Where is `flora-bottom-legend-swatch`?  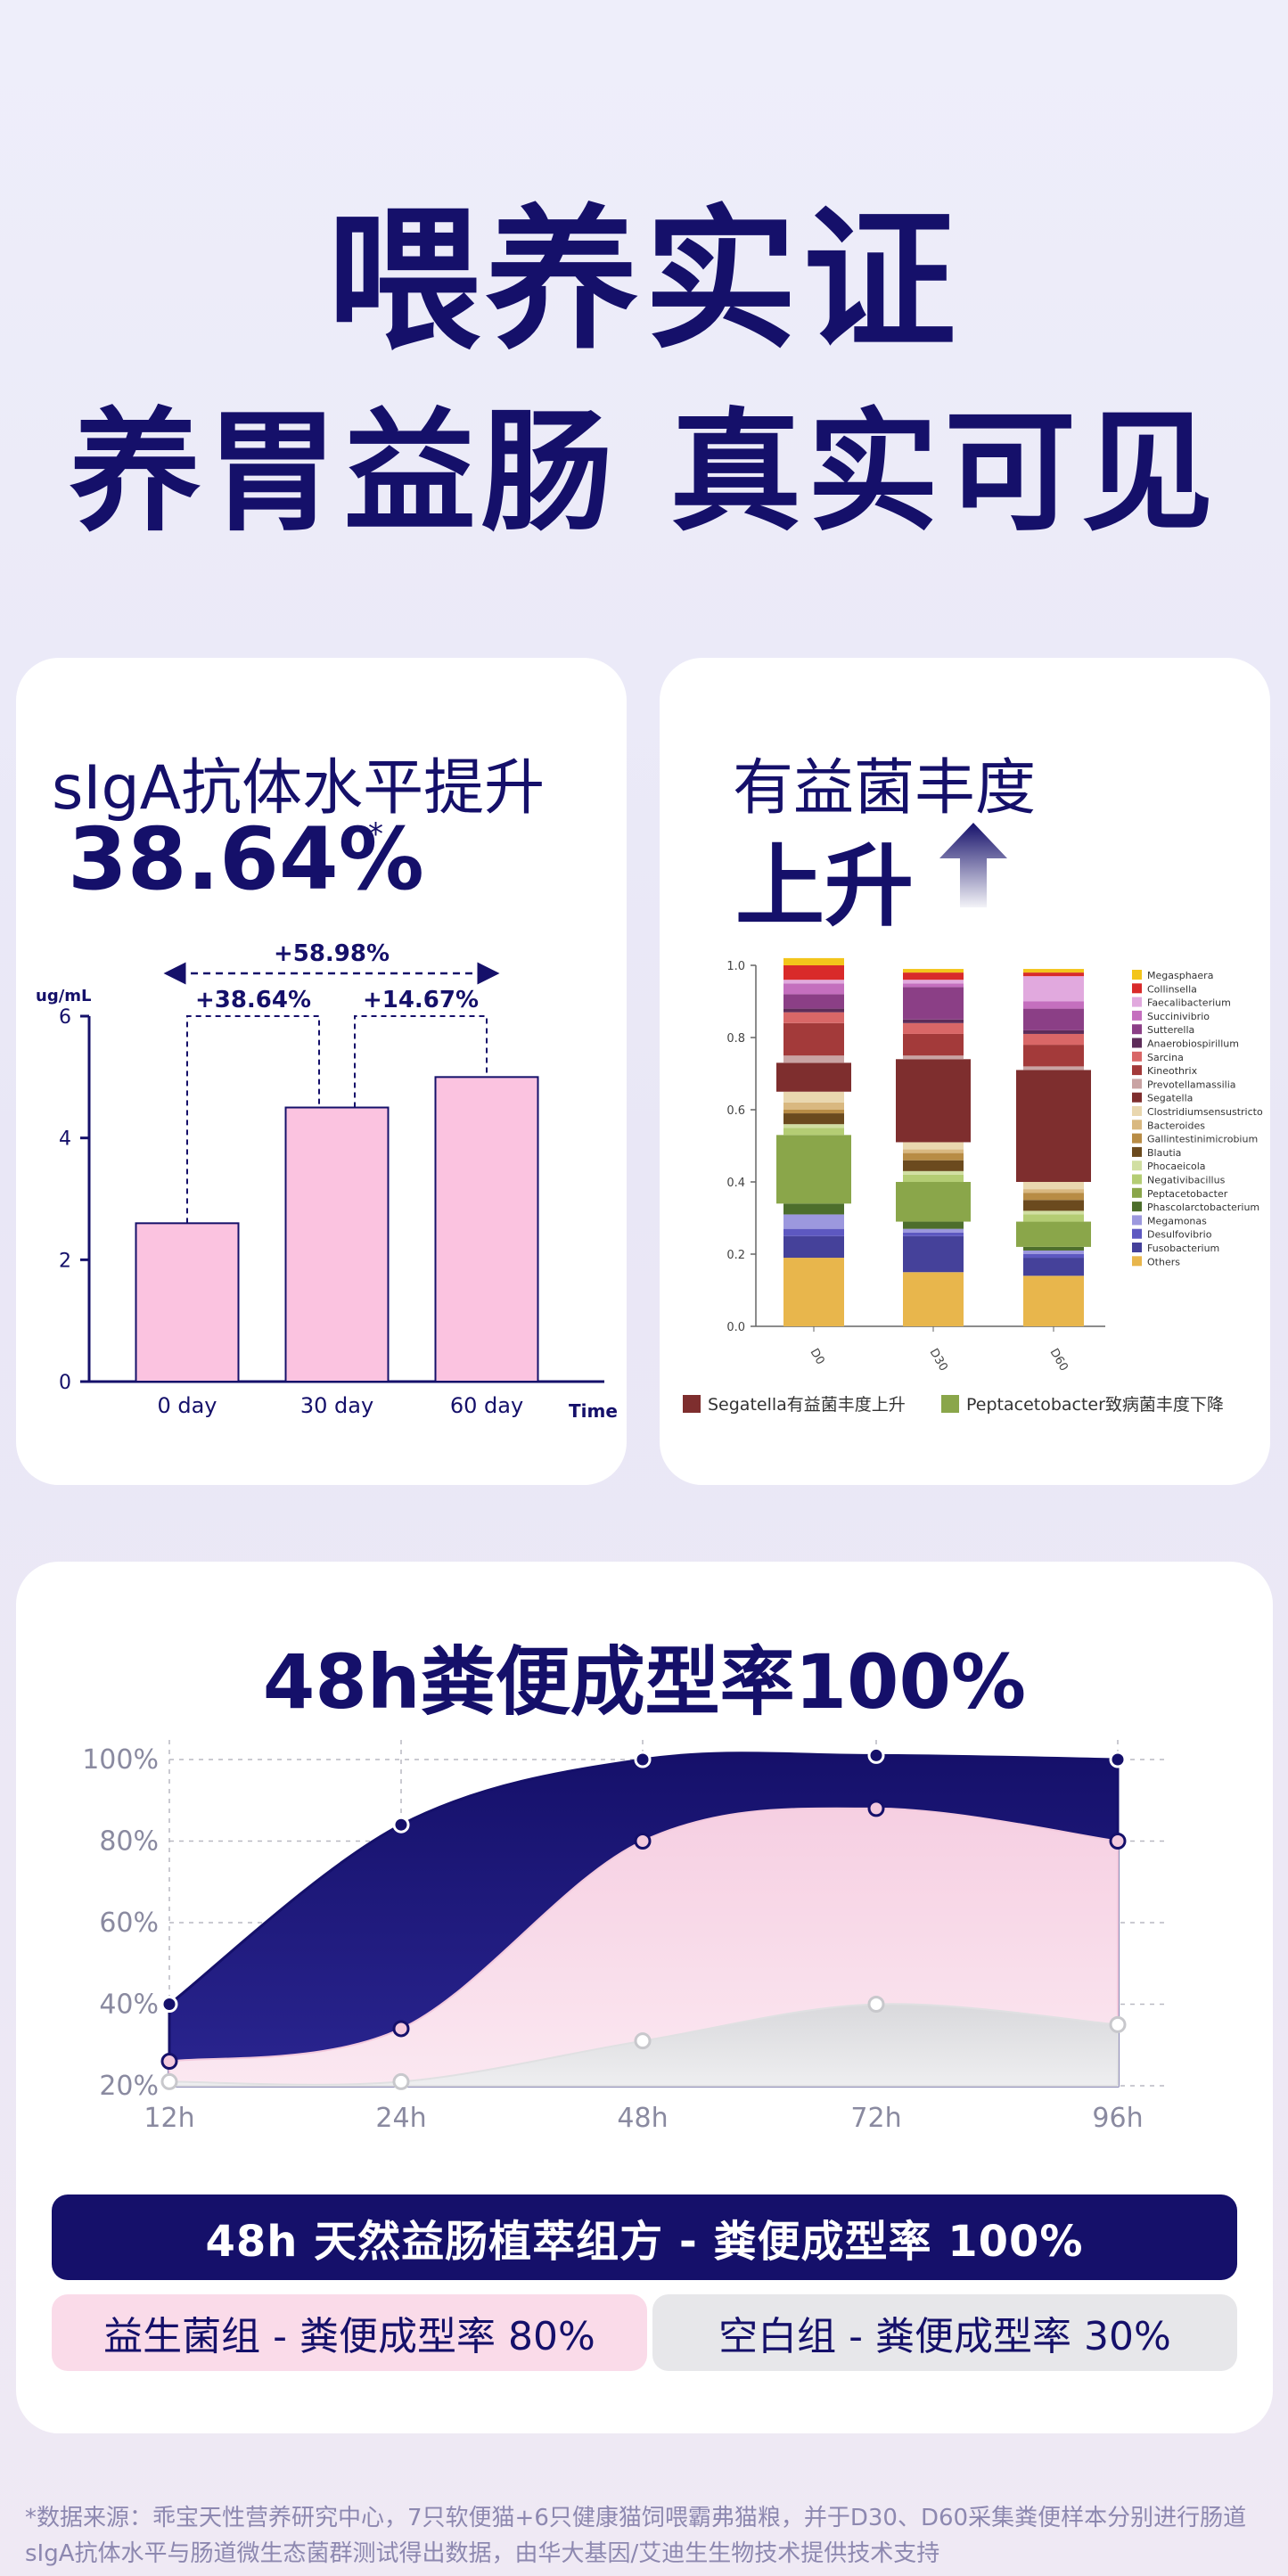 flora-bottom-legend-swatch is located at coordinates (692, 1404).